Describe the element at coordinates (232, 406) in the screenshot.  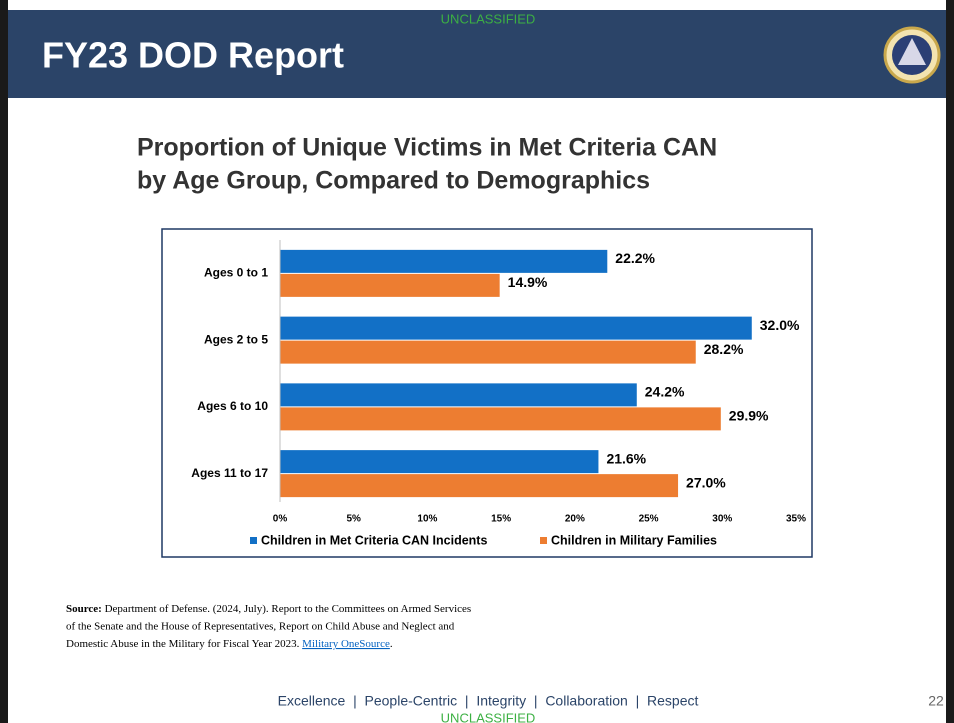
I see `y-tick-label: Ages 6 to 10` at that location.